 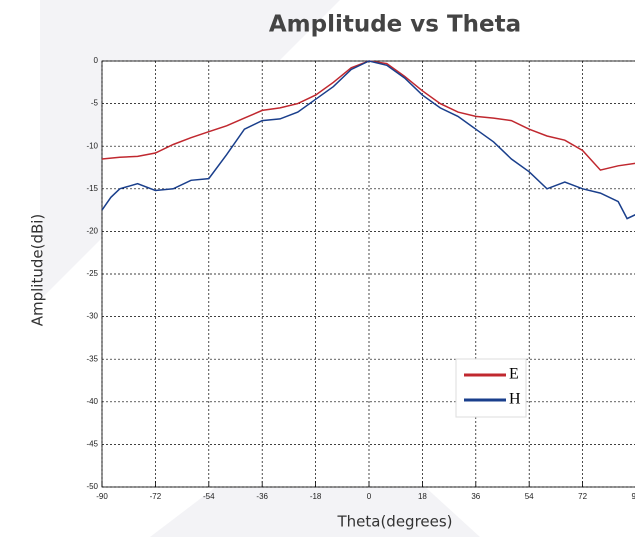 I want to click on x-tick-label: 72, so click(x=582, y=496).